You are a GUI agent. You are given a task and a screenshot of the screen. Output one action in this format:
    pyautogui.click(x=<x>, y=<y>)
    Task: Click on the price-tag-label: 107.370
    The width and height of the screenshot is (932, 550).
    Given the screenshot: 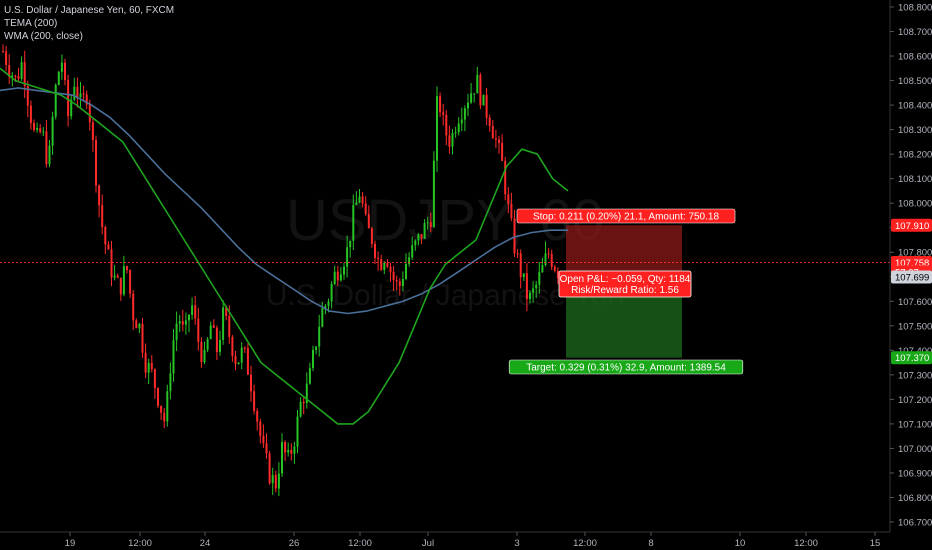 What is the action you would take?
    pyautogui.click(x=912, y=358)
    